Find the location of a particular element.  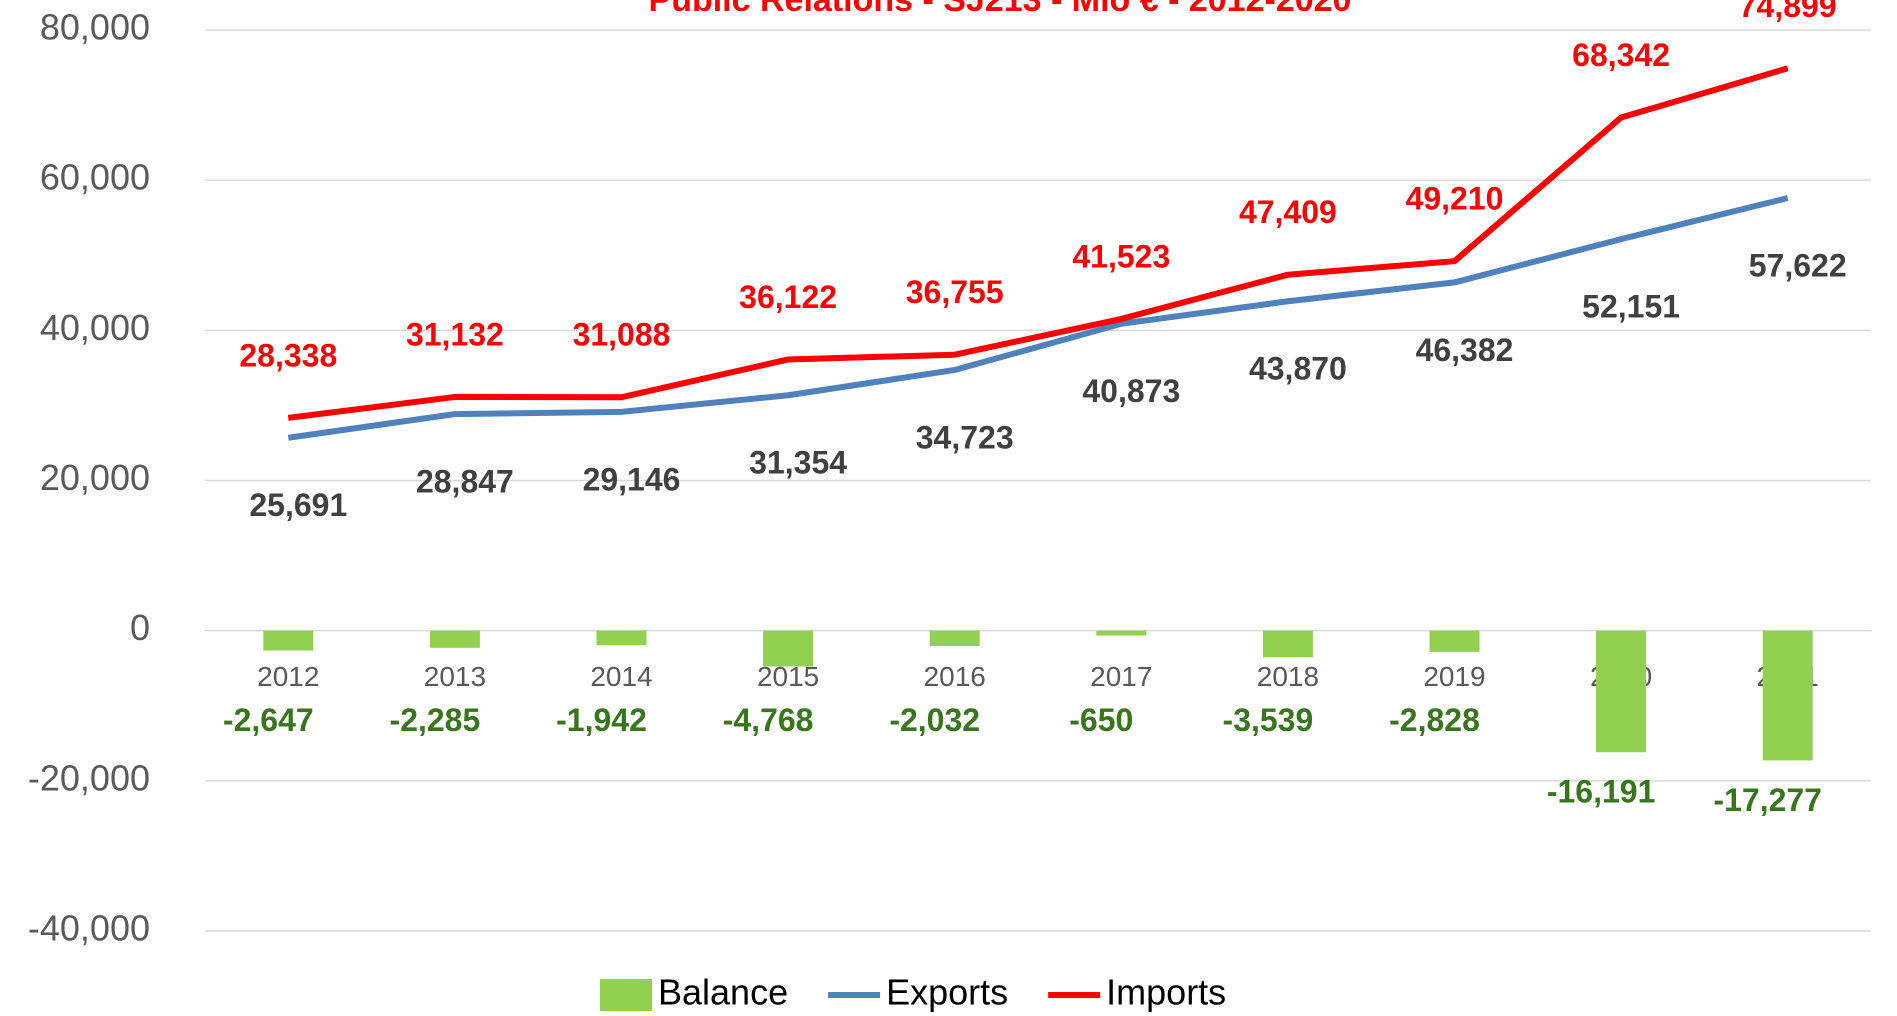

data-label: 68,342 is located at coordinates (1621, 55).